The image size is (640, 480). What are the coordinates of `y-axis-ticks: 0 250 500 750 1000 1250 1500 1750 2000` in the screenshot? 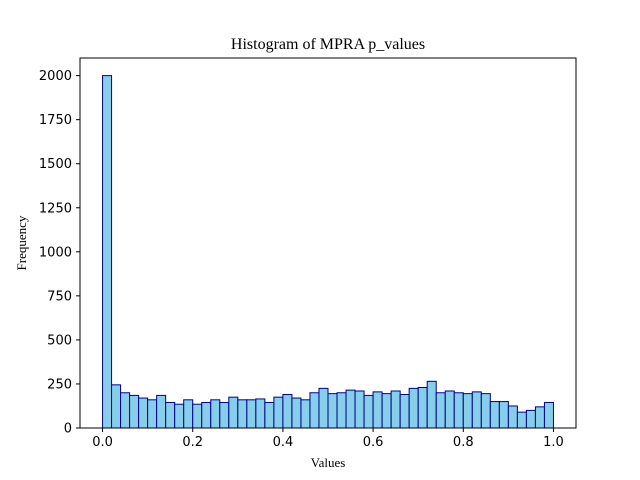 It's located at (59, 253).